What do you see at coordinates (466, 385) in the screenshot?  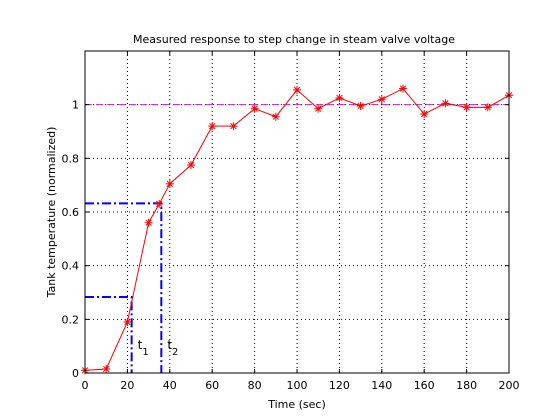 I see `x-tick-label: 180` at bounding box center [466, 385].